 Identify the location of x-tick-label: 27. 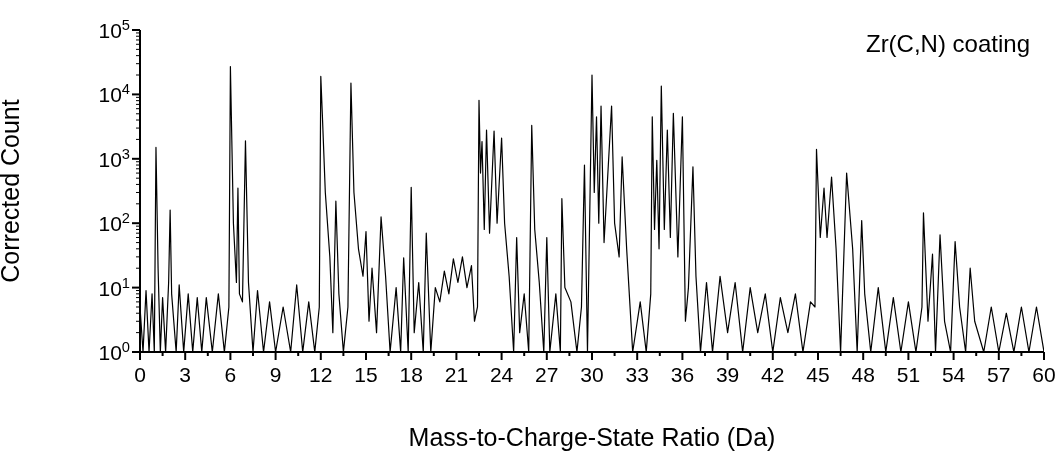
(547, 374).